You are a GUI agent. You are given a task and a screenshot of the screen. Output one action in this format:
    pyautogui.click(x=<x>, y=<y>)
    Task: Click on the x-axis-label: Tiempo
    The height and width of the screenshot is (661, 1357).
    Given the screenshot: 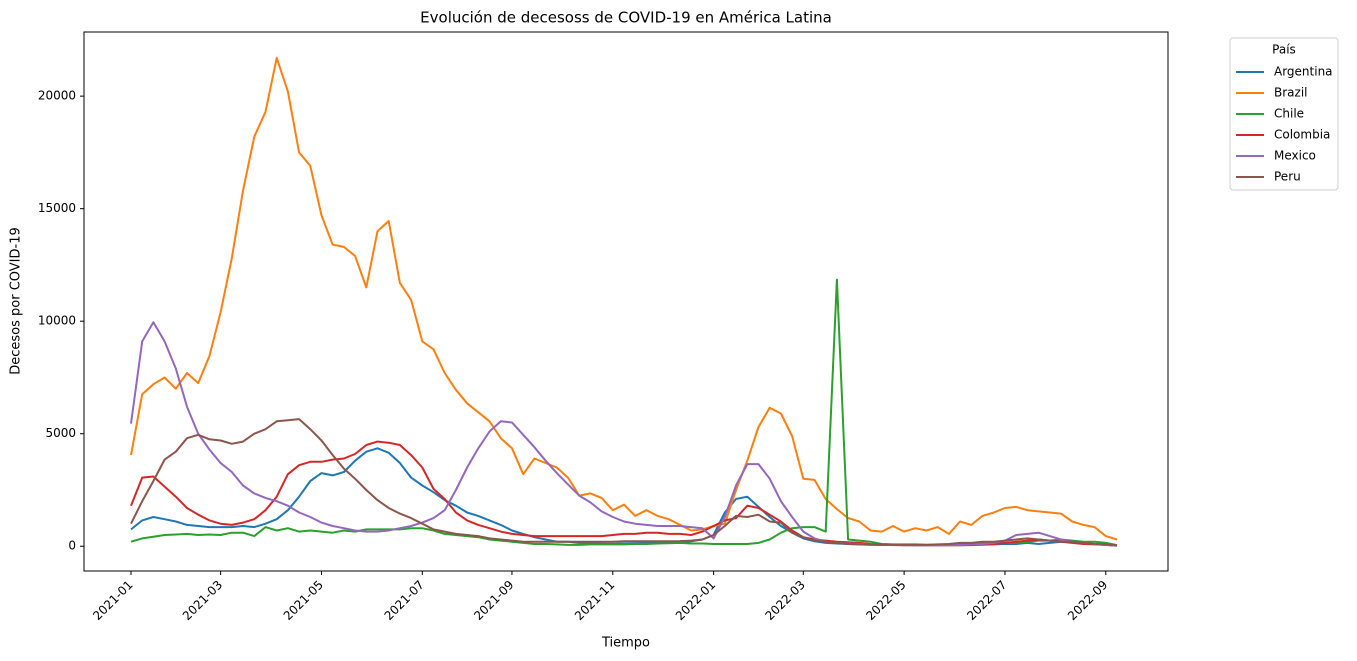 What is the action you would take?
    pyautogui.click(x=625, y=643)
    